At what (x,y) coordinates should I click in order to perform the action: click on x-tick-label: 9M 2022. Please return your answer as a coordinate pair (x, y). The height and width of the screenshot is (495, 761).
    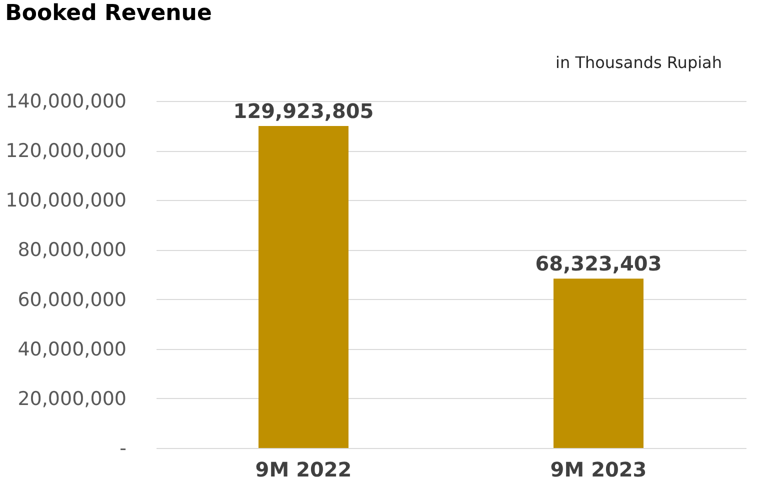
    Looking at the image, I should click on (303, 470).